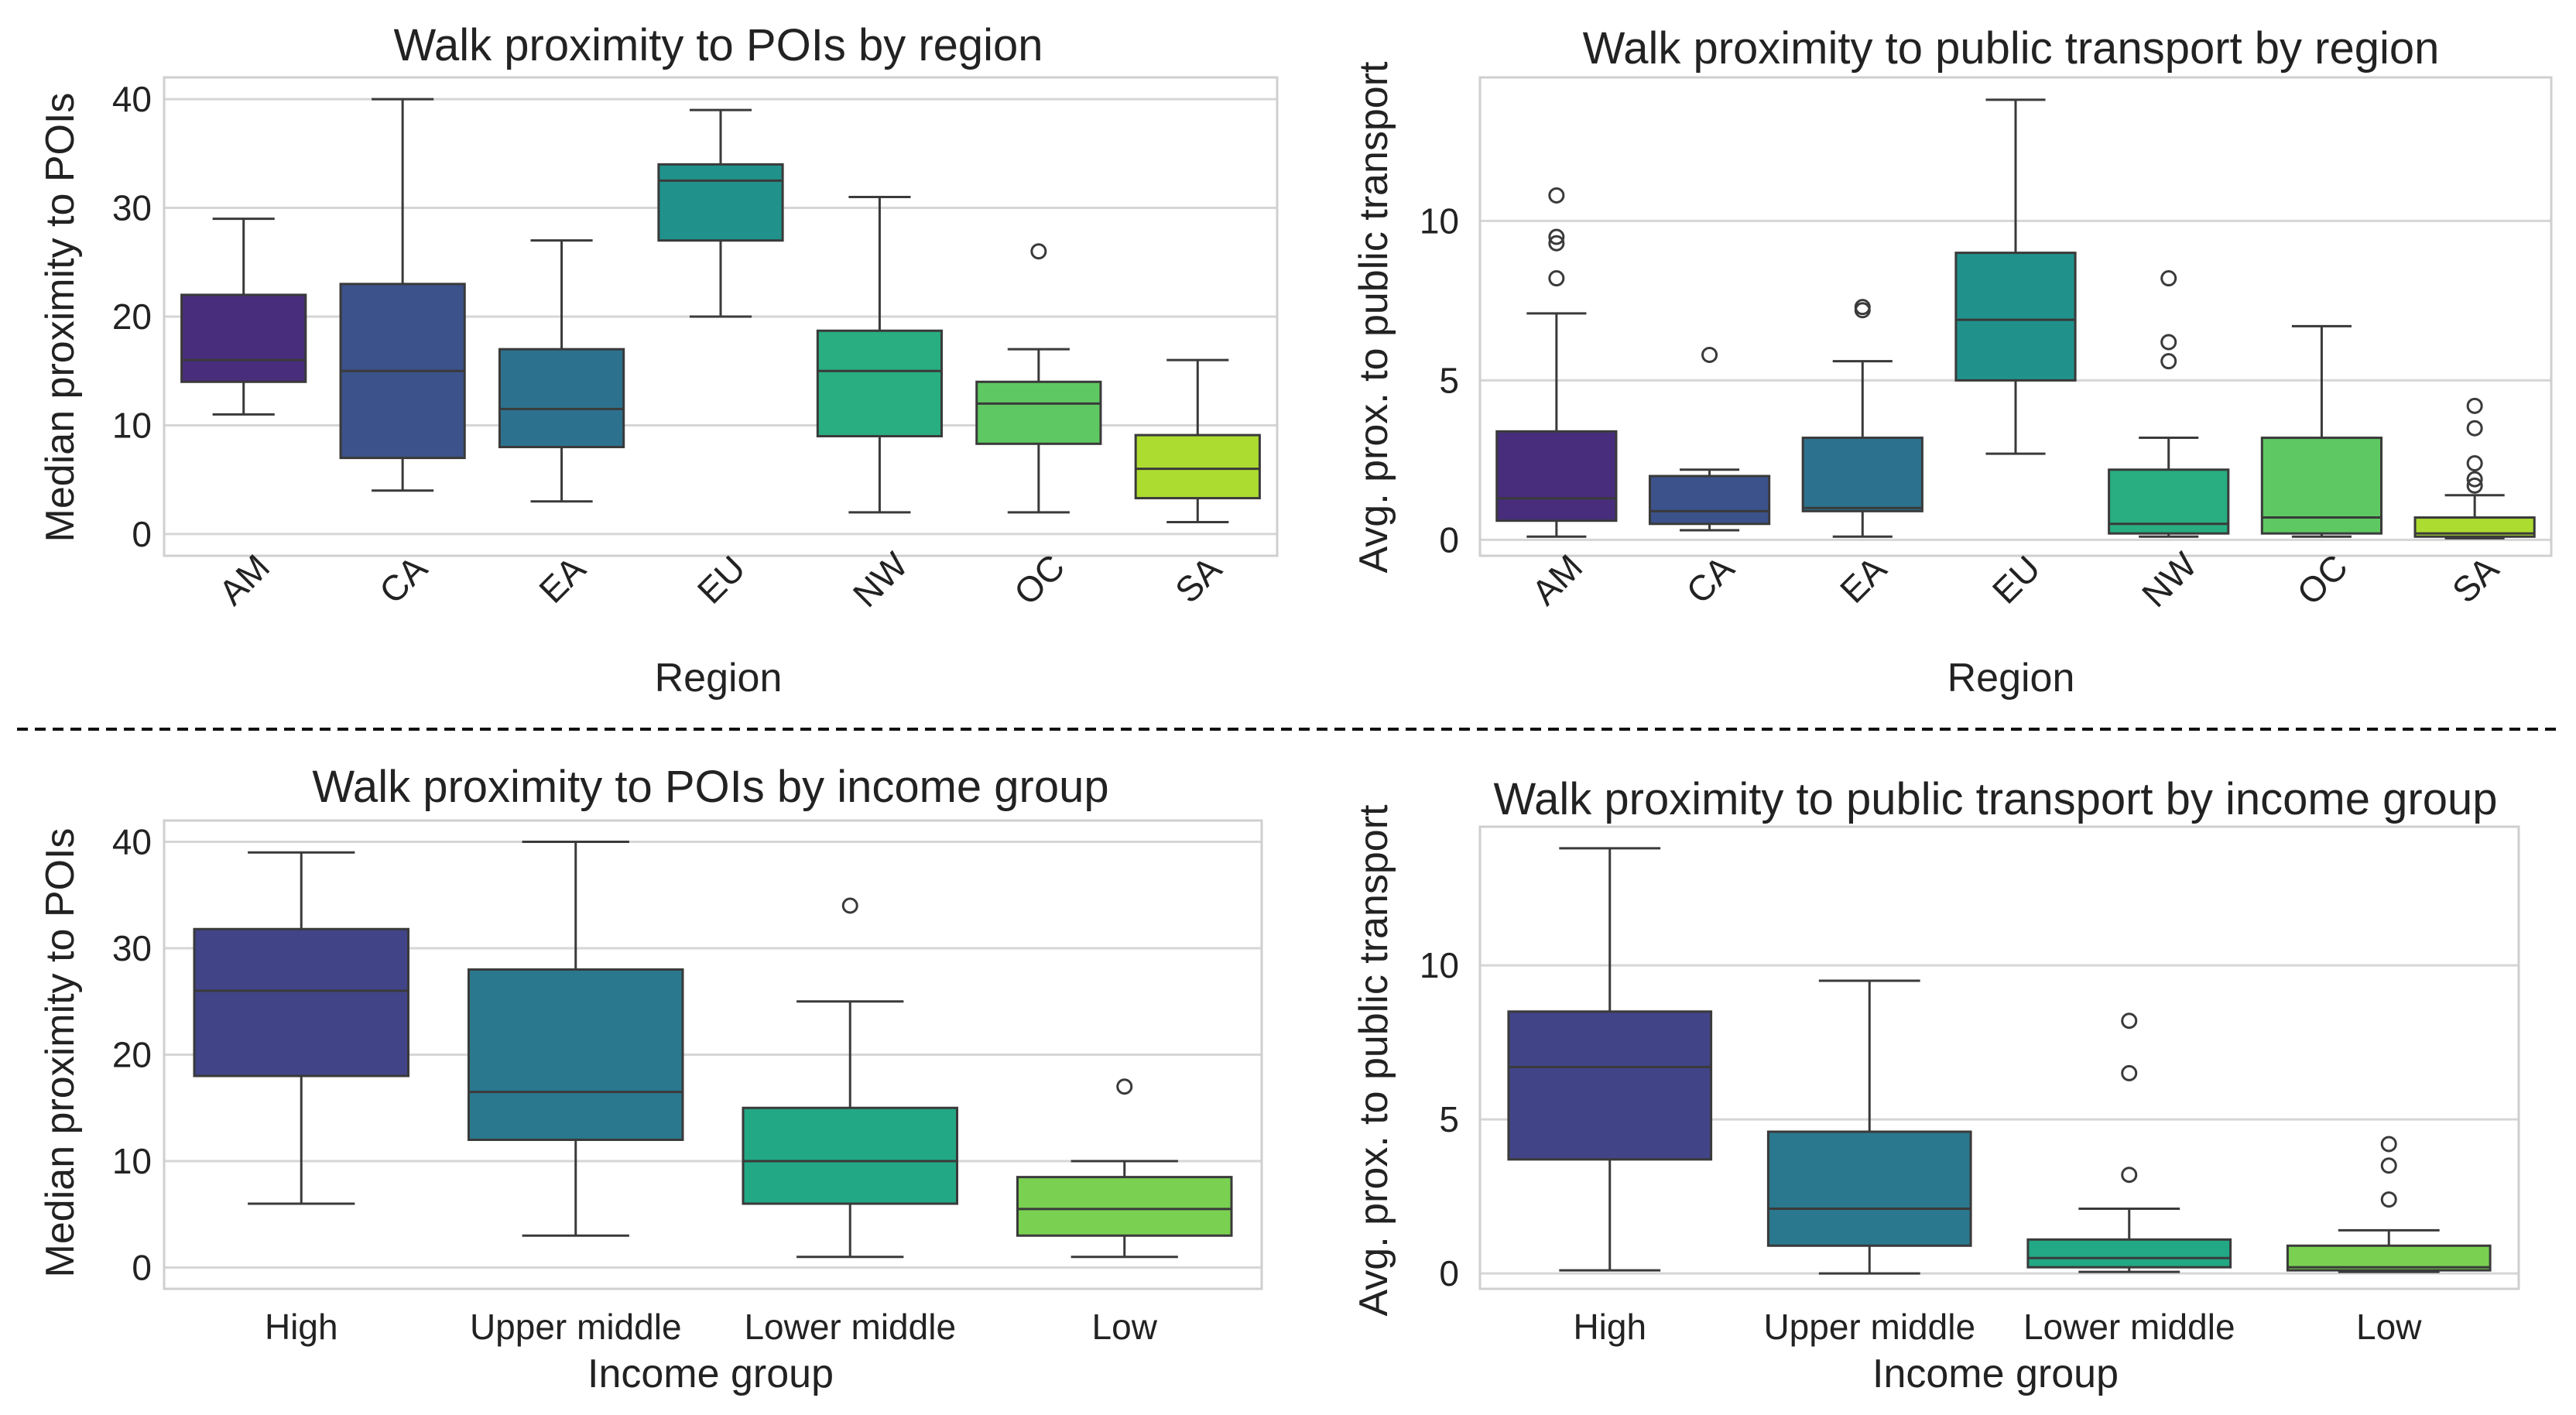  I want to click on box-low, so click(1124, 1168).